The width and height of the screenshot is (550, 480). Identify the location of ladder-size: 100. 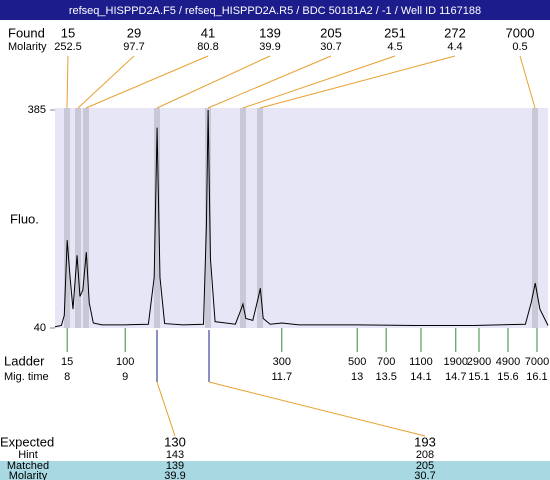
(125, 362).